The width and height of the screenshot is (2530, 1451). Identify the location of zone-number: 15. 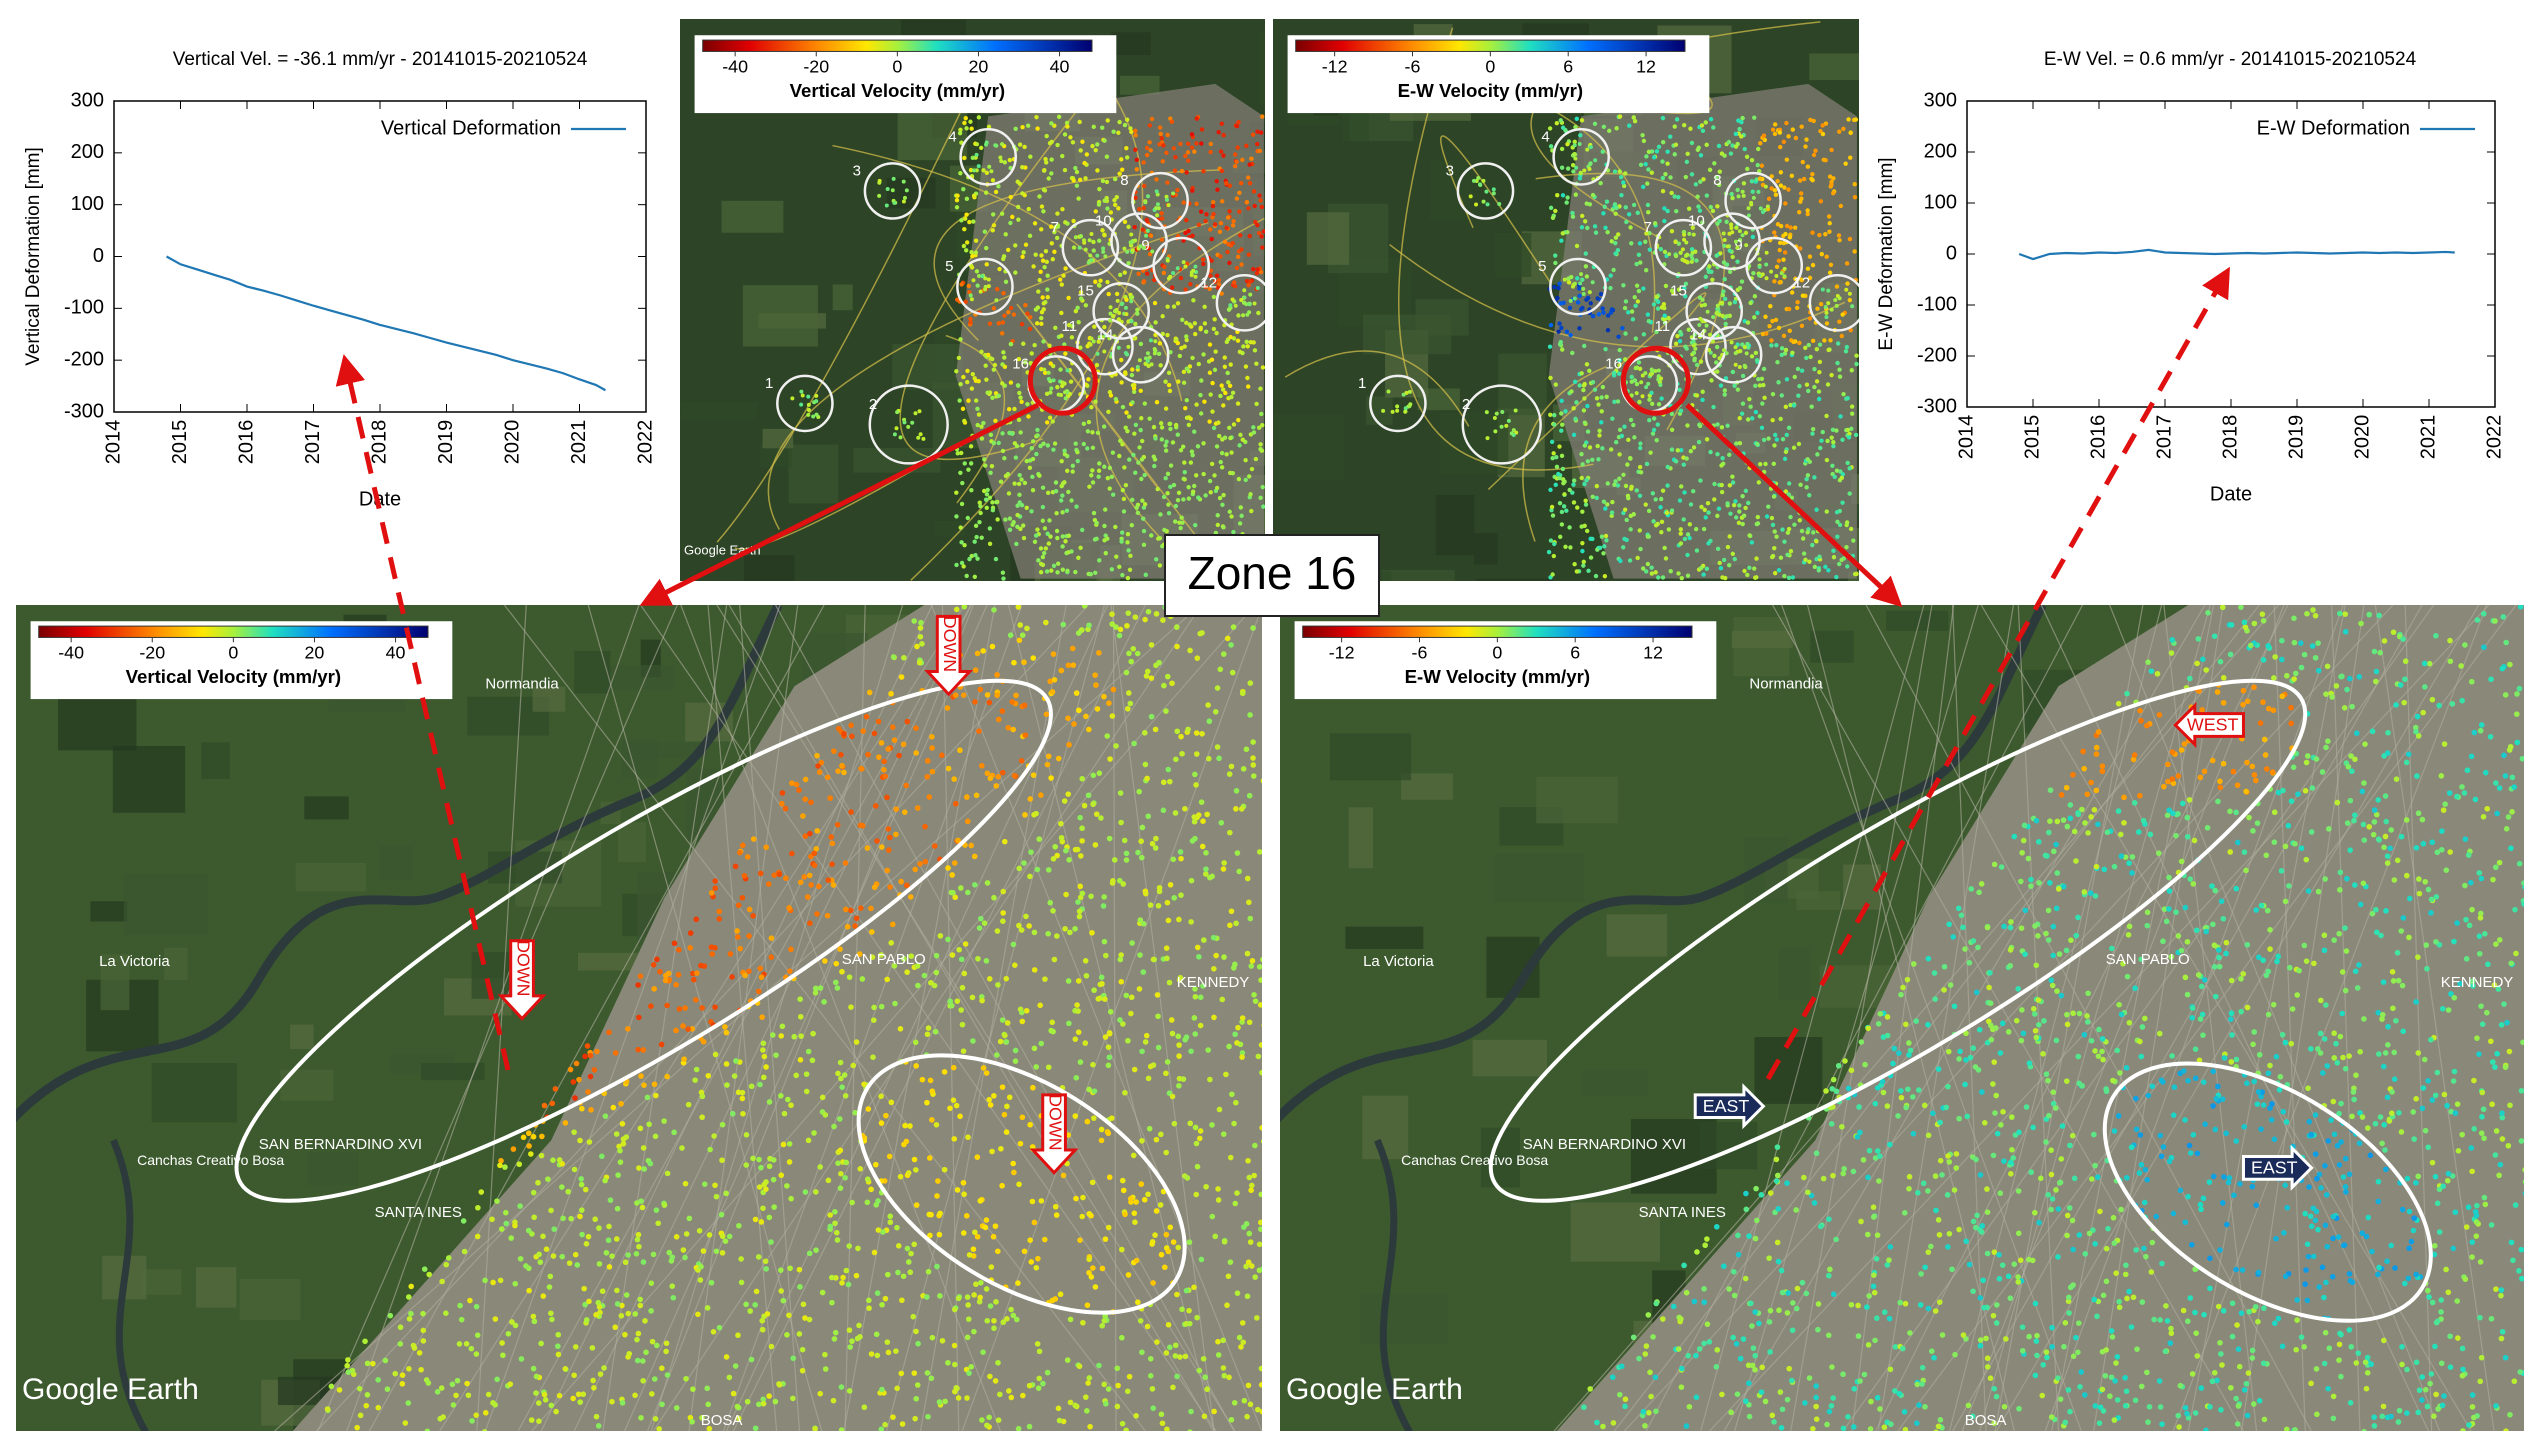
(1085, 290).